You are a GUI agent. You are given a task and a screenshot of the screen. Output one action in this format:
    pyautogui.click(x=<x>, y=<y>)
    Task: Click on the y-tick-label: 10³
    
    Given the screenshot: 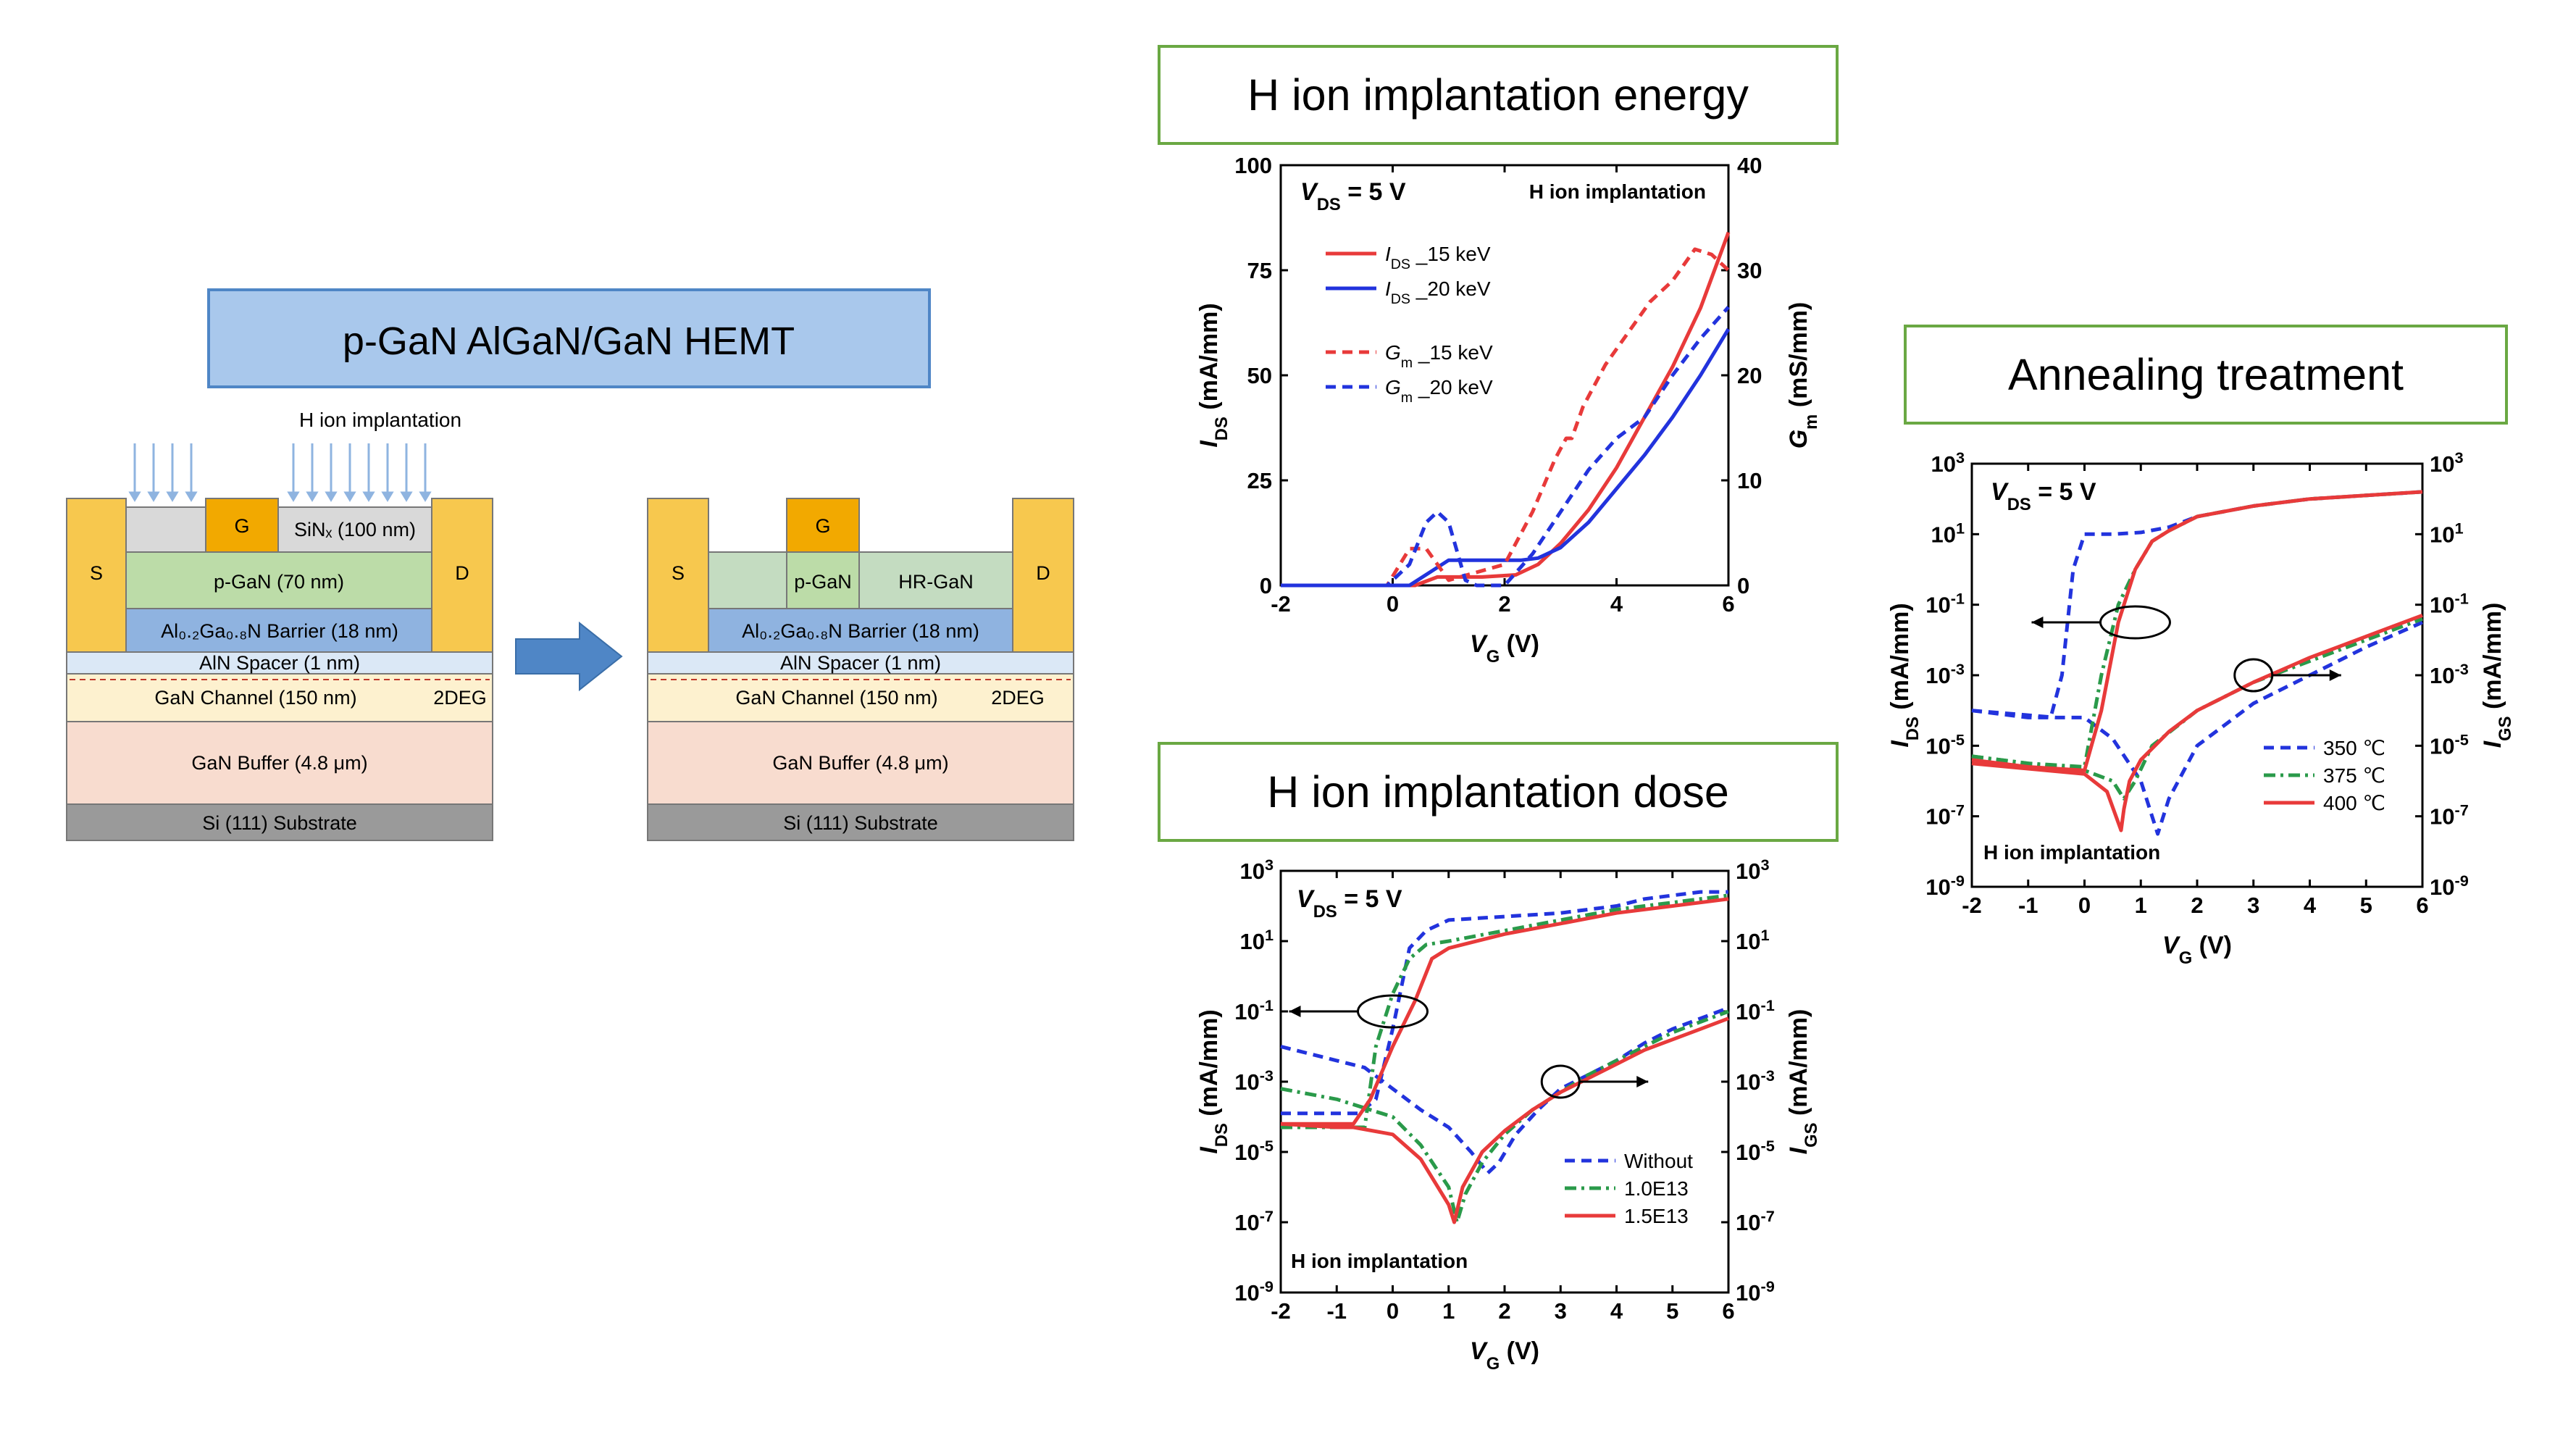 What is the action you would take?
    pyautogui.click(x=1256, y=871)
    